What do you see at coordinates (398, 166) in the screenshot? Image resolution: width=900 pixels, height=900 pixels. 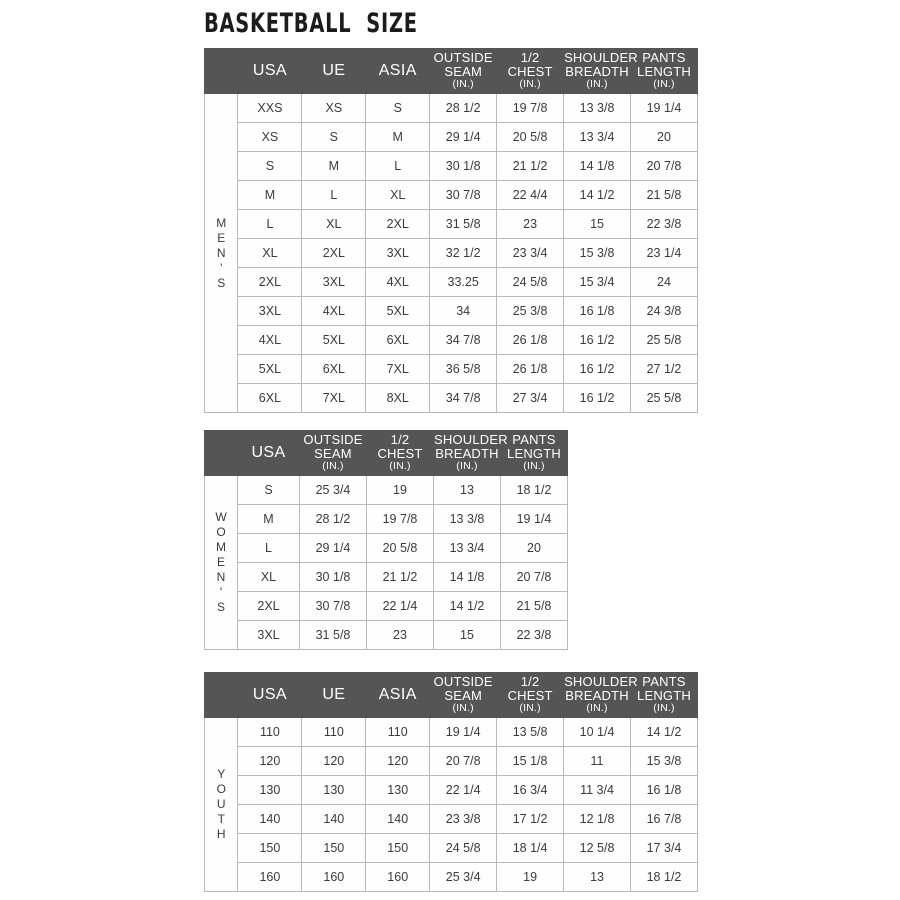 I see `mens-cell: L` at bounding box center [398, 166].